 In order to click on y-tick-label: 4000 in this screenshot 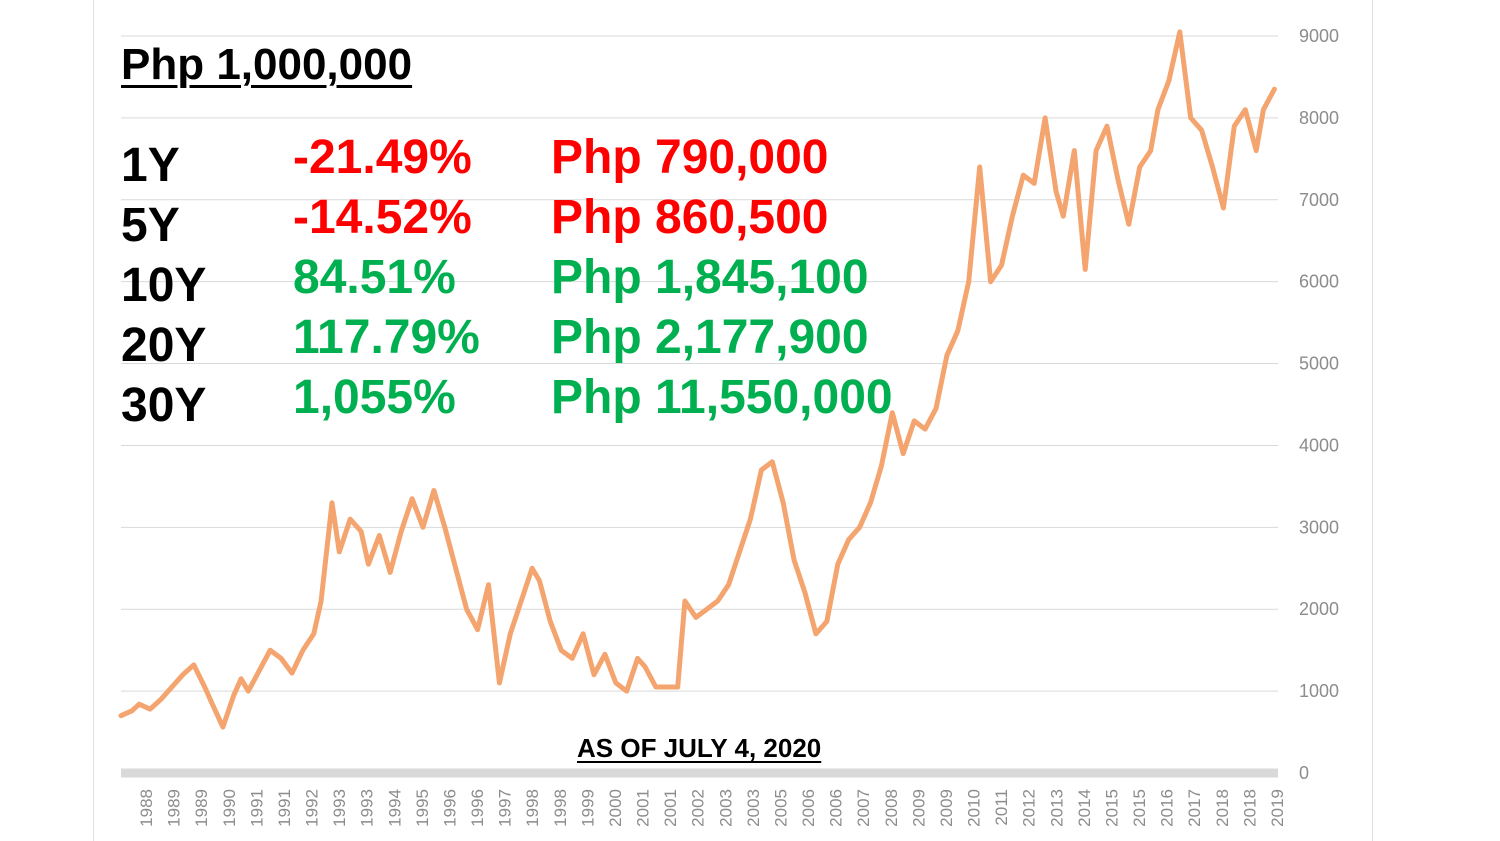, I will do `click(1319, 445)`.